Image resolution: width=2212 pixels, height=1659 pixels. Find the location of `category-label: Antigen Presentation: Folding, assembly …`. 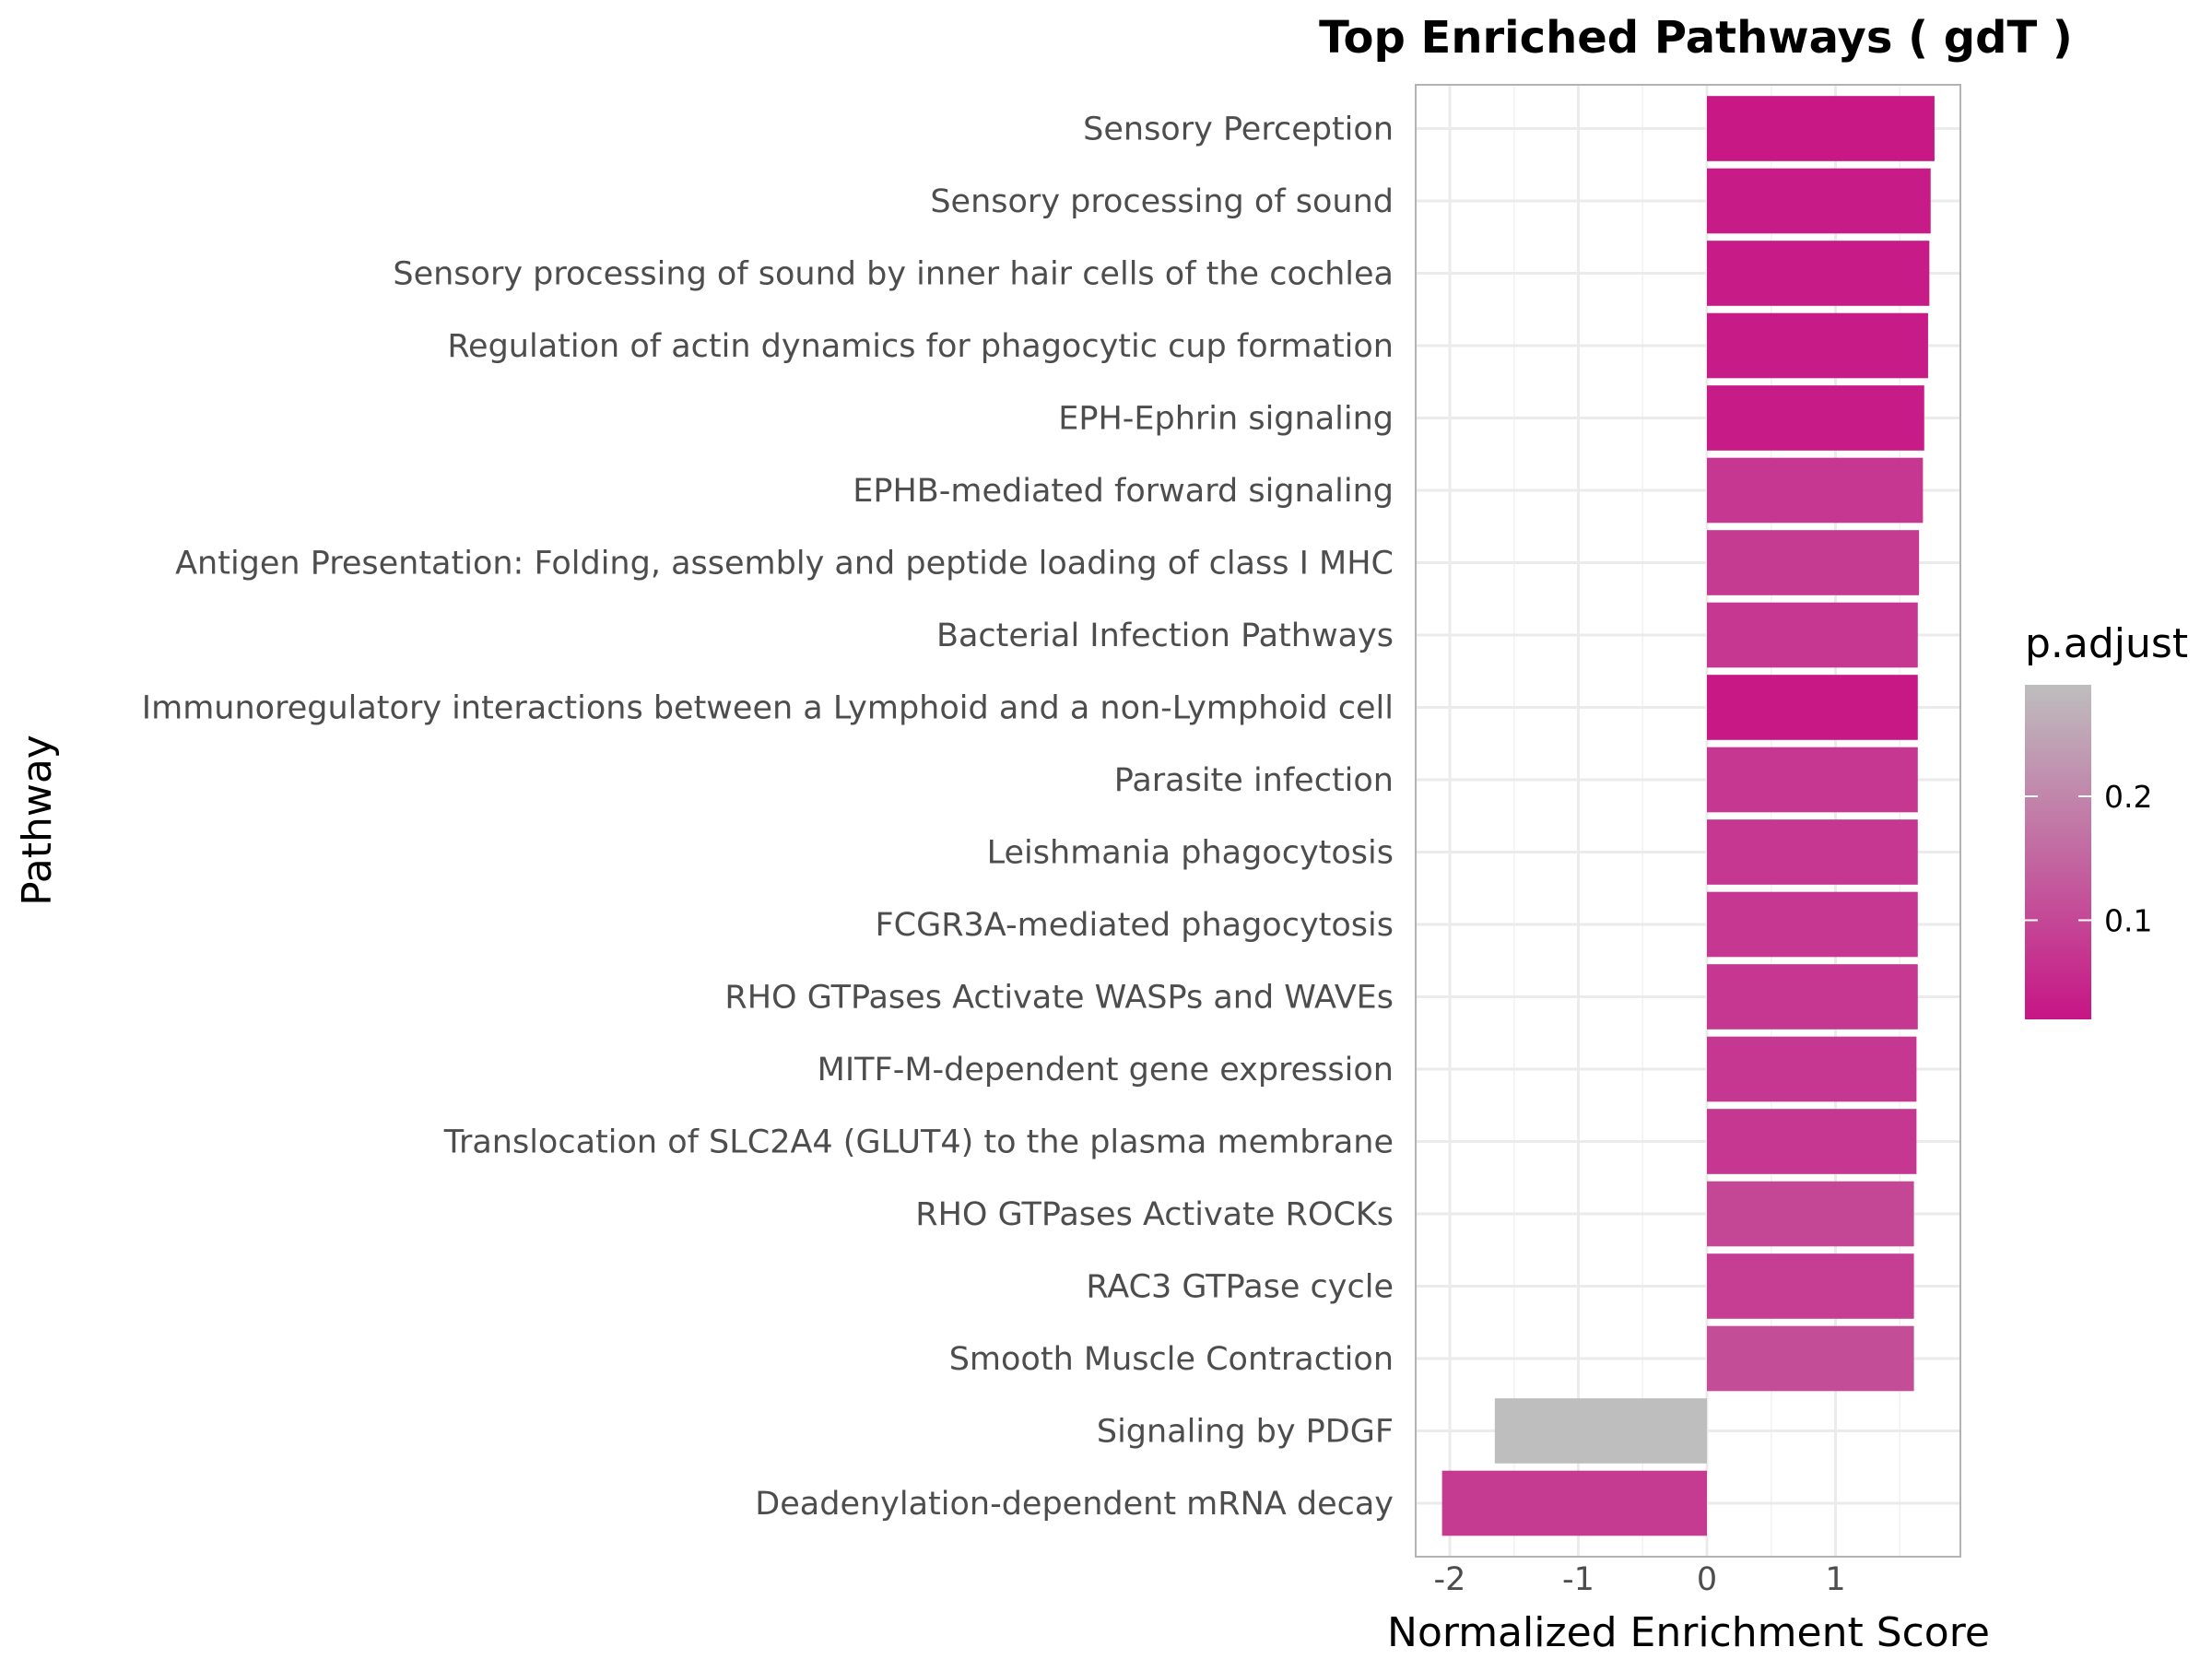

category-label: Antigen Presentation: Folding, assembly … is located at coordinates (784, 564).